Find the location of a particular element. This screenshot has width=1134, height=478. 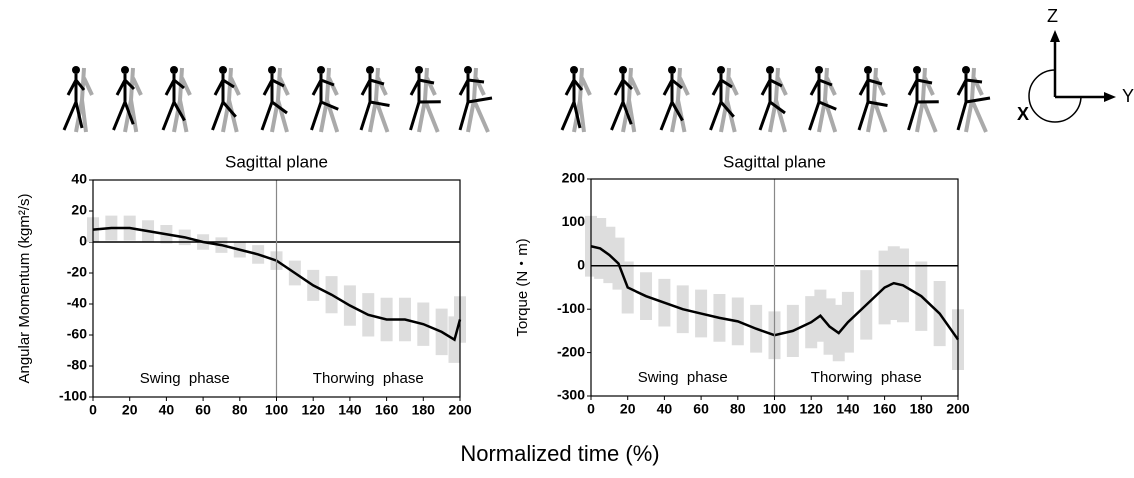

y-tick-label: -100 is located at coordinates (73, 396).